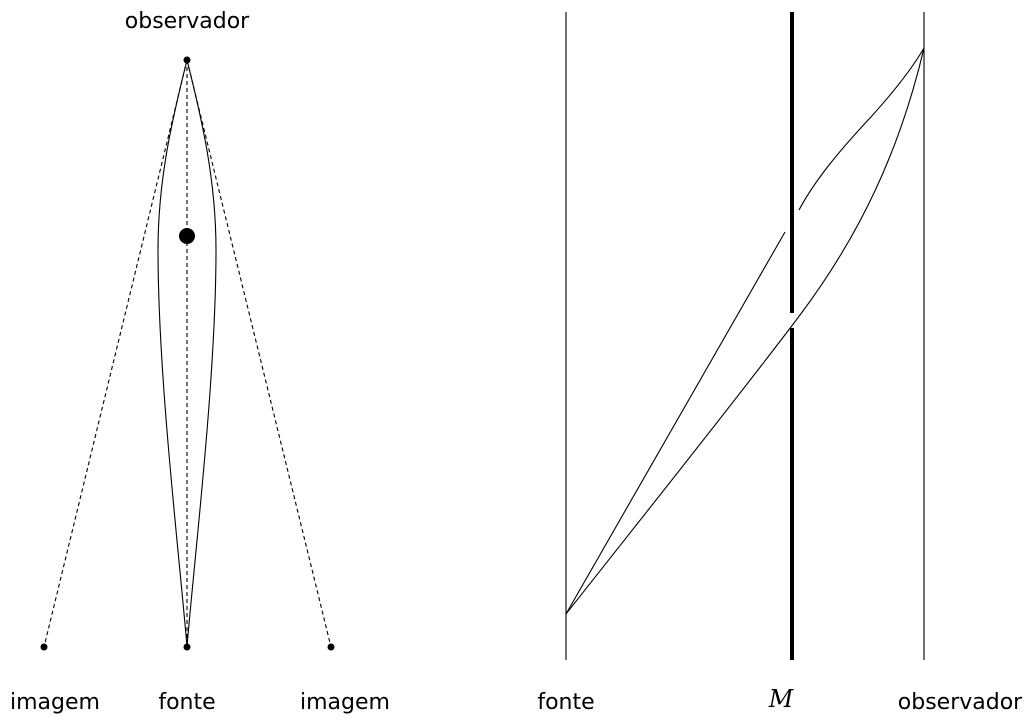 The image size is (1024, 718). What do you see at coordinates (259, 353) in the screenshot?
I see `dashed-line-right-image` at bounding box center [259, 353].